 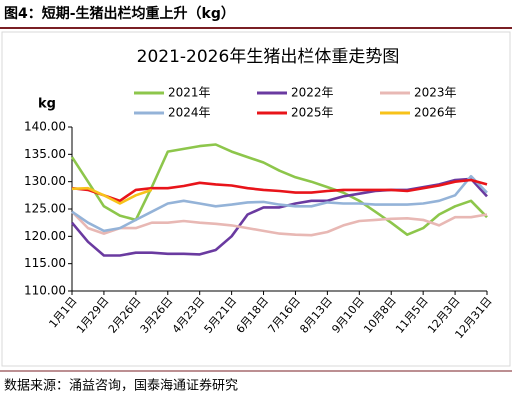 I want to click on source: 数据来源：涌益咨询，国泰海通证券研究, so click(x=121, y=386).